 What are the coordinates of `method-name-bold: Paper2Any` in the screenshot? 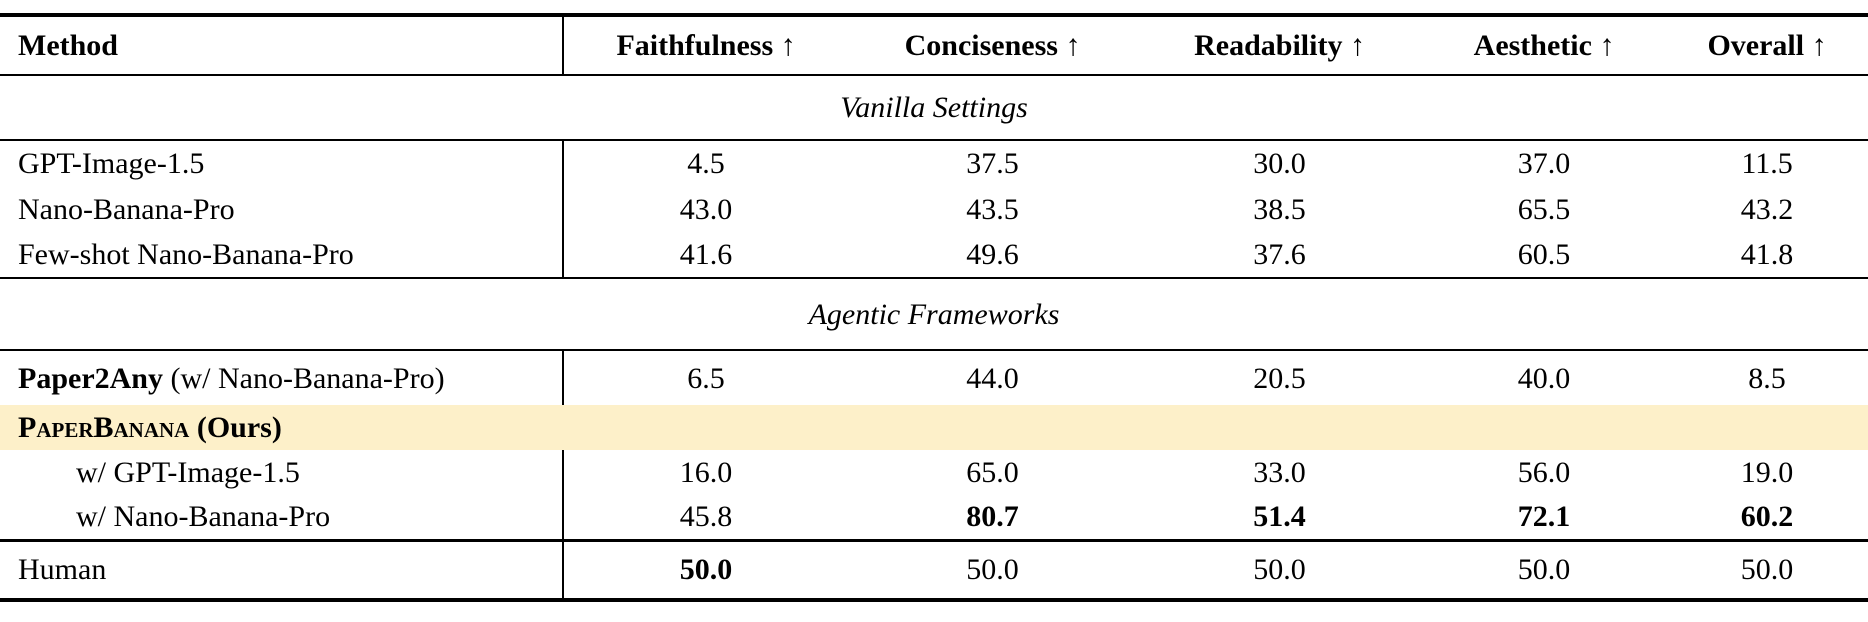 It's located at (90, 378).